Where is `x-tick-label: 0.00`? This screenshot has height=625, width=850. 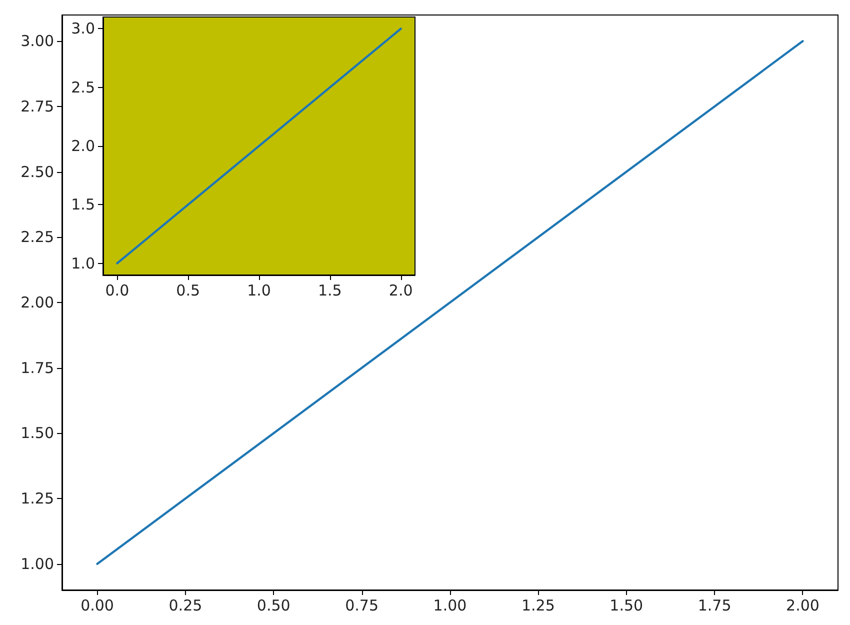
x-tick-label: 0.00 is located at coordinates (97, 605).